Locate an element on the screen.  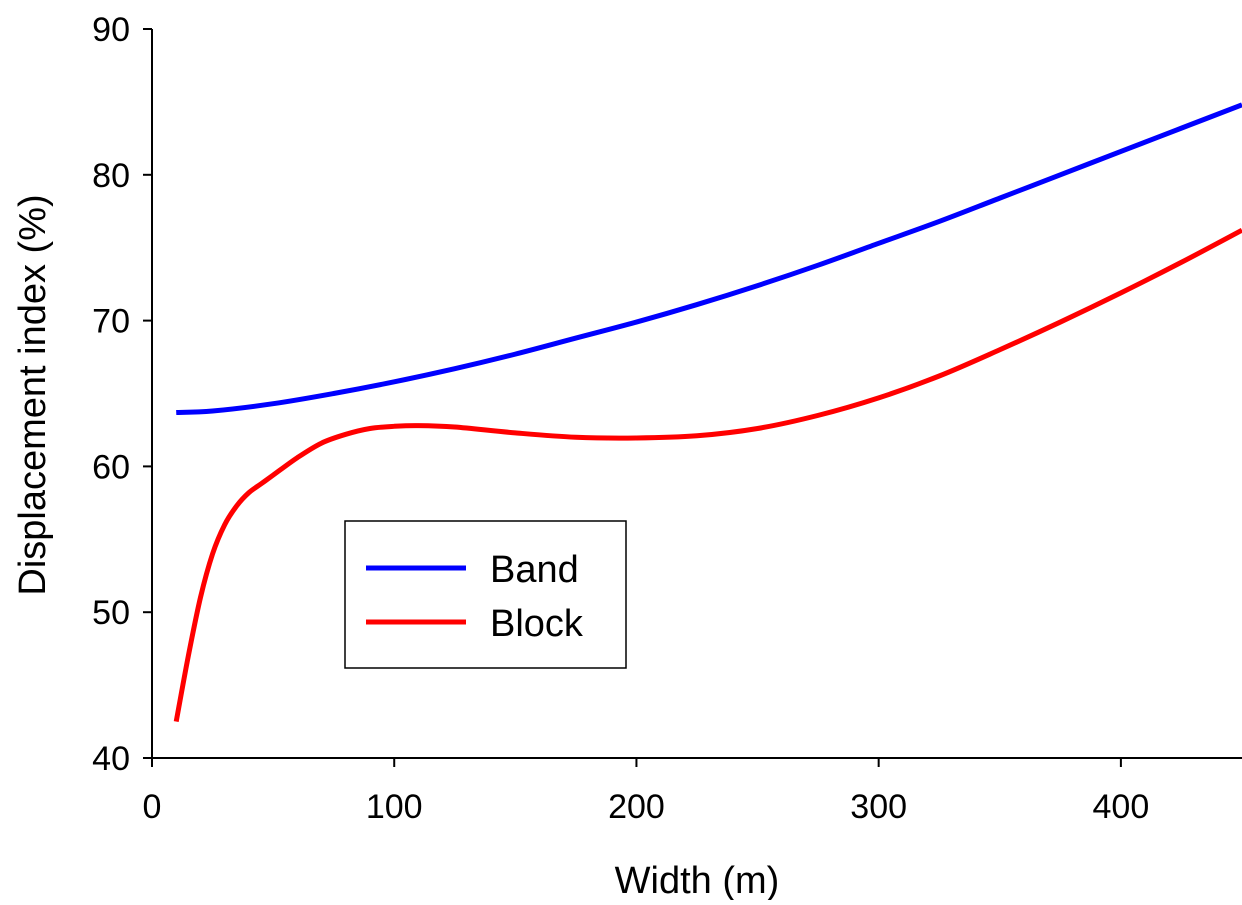
legend-box is located at coordinates (485, 594).